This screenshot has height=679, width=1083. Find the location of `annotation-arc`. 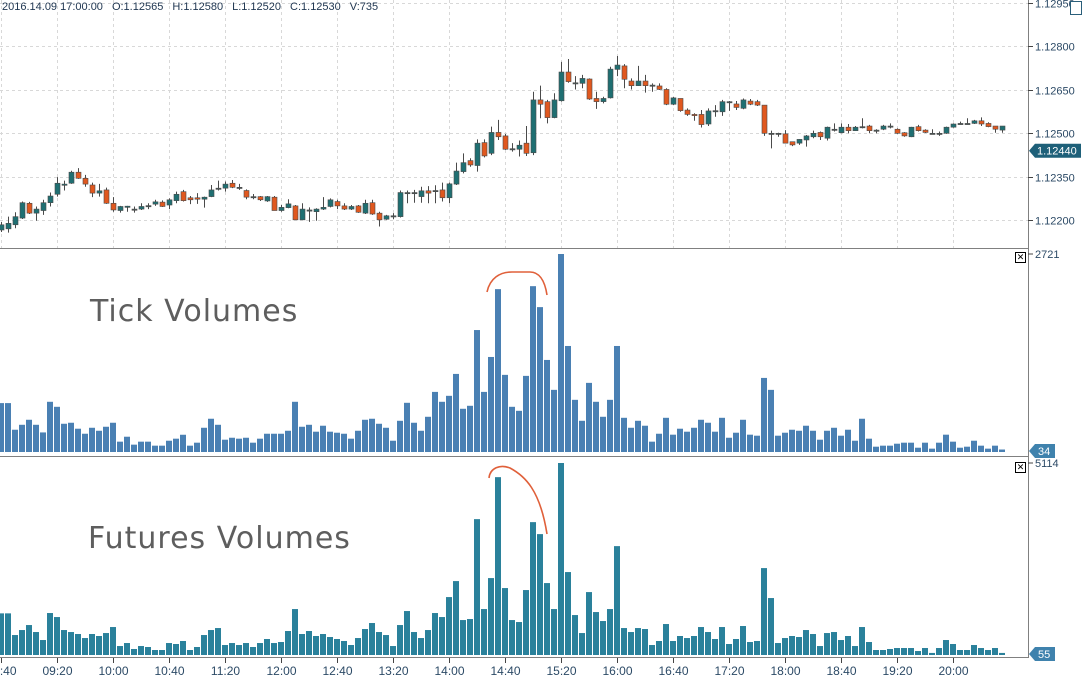

annotation-arc is located at coordinates (517, 283).